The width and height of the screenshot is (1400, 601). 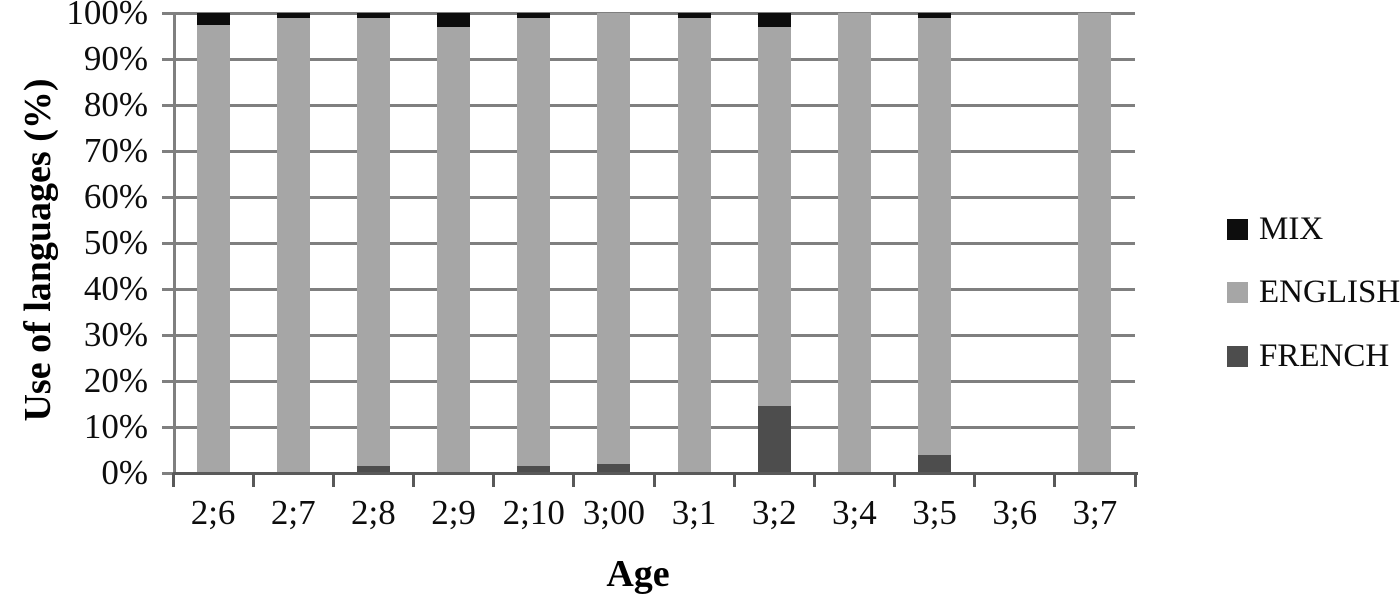 What do you see at coordinates (533, 512) in the screenshot?
I see `x-tick-label-2;10: 2;10` at bounding box center [533, 512].